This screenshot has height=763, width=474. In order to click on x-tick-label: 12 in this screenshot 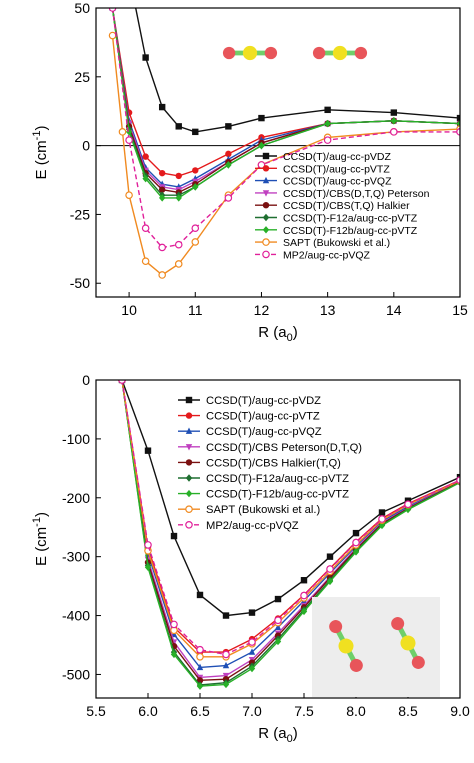, I will do `click(262, 310)`.